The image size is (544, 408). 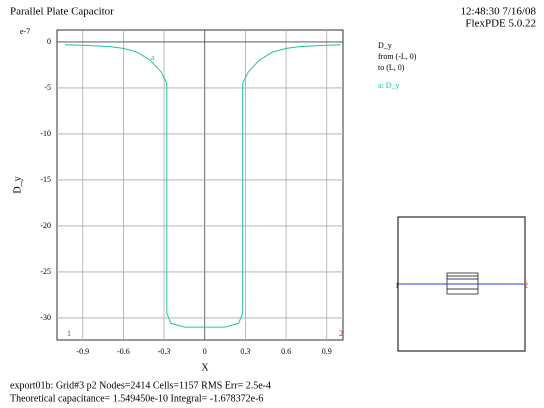 I want to click on time: 12:48:30 7/16/08, so click(x=499, y=12).